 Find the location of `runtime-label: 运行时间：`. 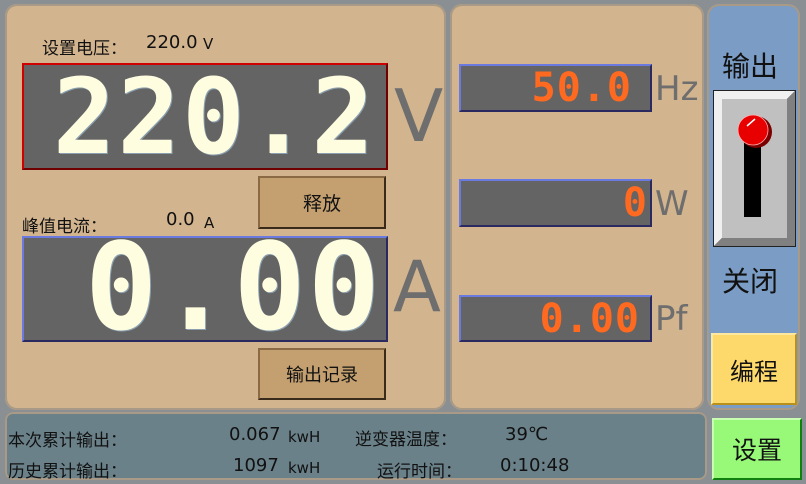

runtime-label: 运行时间： is located at coordinates (419, 472).